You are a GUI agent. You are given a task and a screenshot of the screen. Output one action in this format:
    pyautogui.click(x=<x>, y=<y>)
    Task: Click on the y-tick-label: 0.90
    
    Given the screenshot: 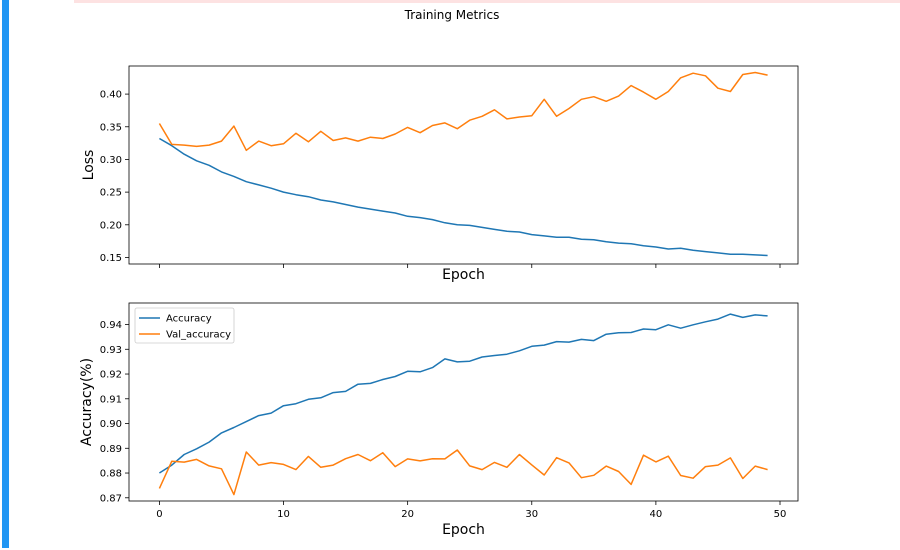 What is the action you would take?
    pyautogui.click(x=111, y=424)
    